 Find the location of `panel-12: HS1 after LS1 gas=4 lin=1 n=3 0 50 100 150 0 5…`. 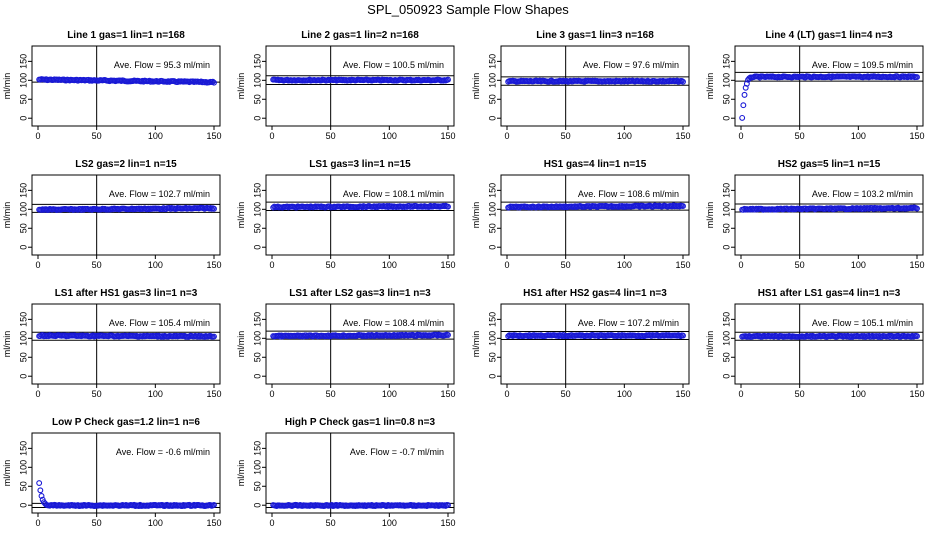

panel-12: HS1 after LS1 gas=4 lin=1 n=3 0 50 100 150 0 5… is located at coordinates (815, 343).